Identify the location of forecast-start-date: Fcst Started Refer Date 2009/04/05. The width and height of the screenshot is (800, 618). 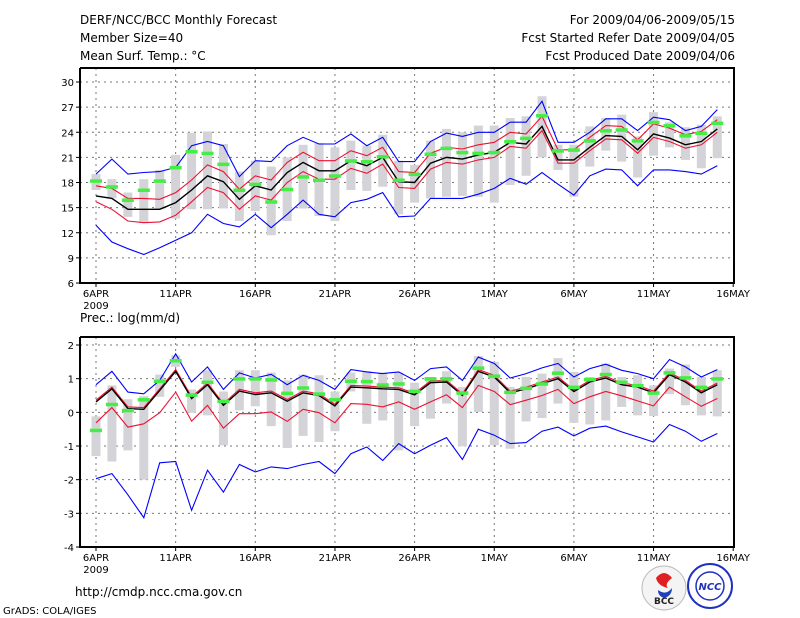
(628, 38).